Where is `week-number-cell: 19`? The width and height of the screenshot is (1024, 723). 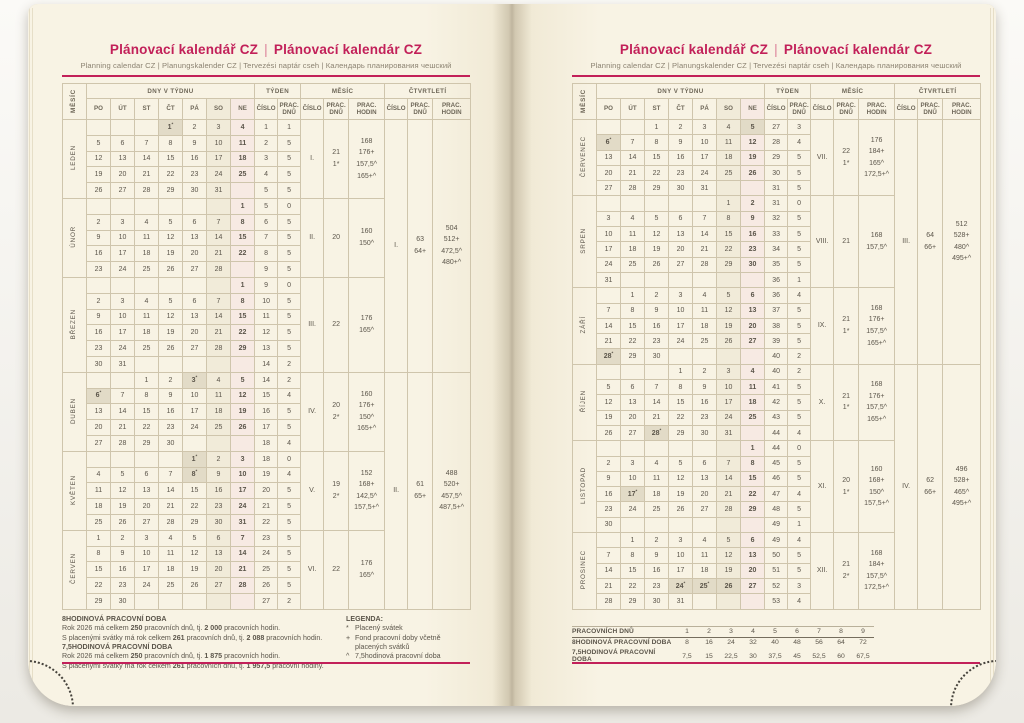
week-number-cell: 19 is located at coordinates (266, 475).